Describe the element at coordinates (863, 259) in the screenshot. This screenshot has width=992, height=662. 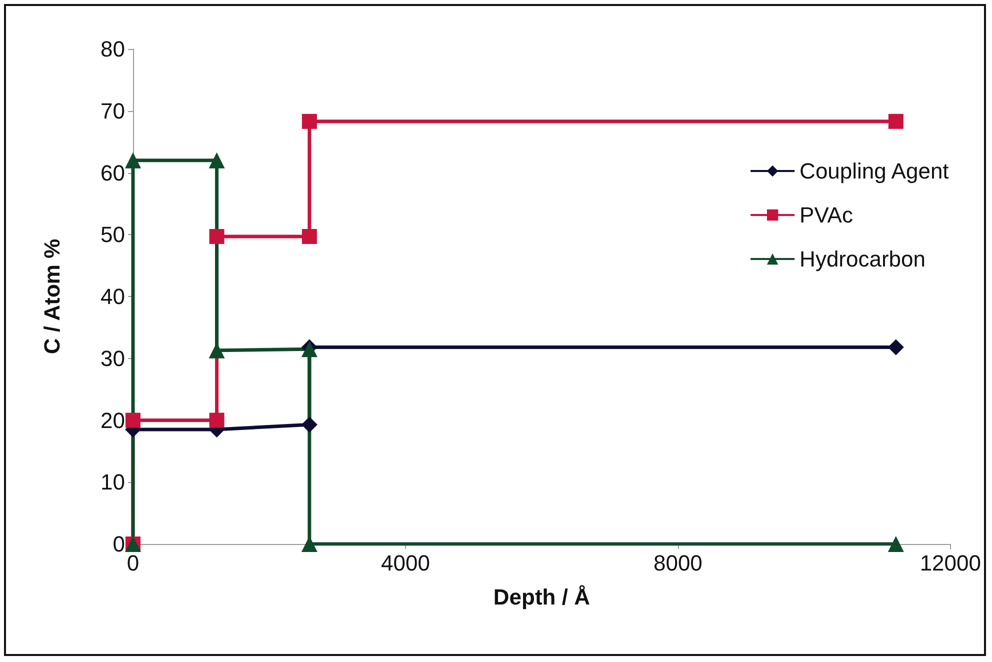
I see `legend-label: Hydrocarbon` at that location.